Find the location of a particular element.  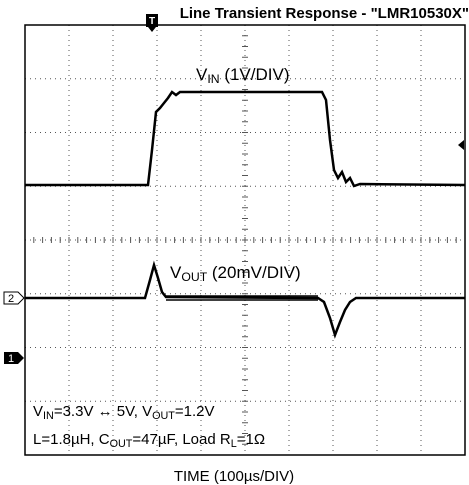

vout-noise is located at coordinates (242, 298).